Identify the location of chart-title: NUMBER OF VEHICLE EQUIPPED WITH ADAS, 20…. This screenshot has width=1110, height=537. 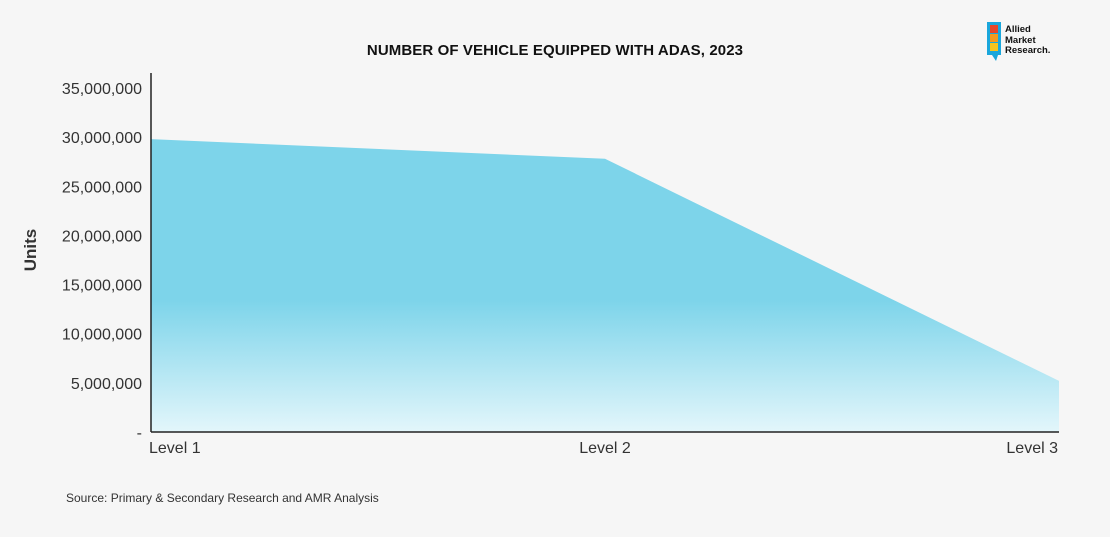
(555, 50).